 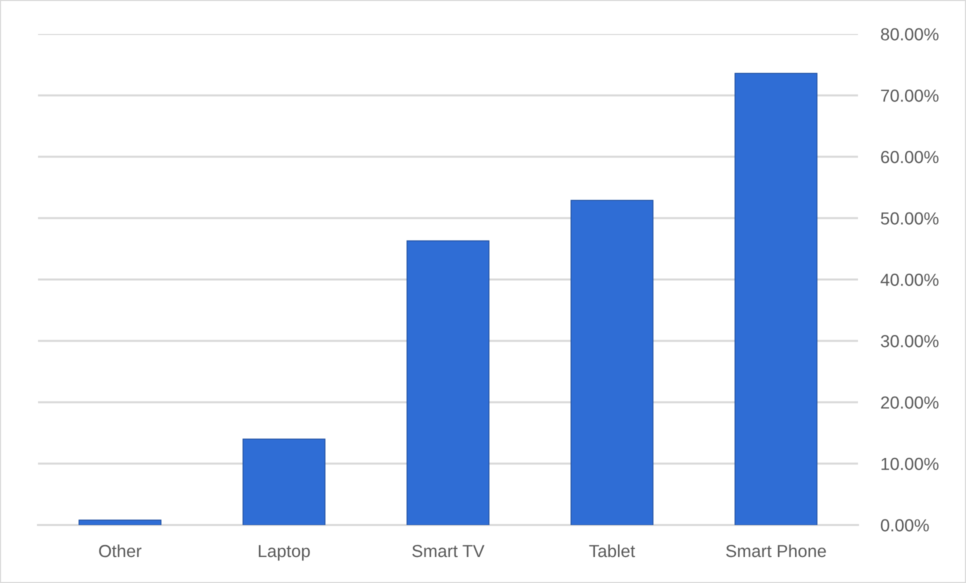 I want to click on y-tick-label: 0.00%, so click(x=904, y=525).